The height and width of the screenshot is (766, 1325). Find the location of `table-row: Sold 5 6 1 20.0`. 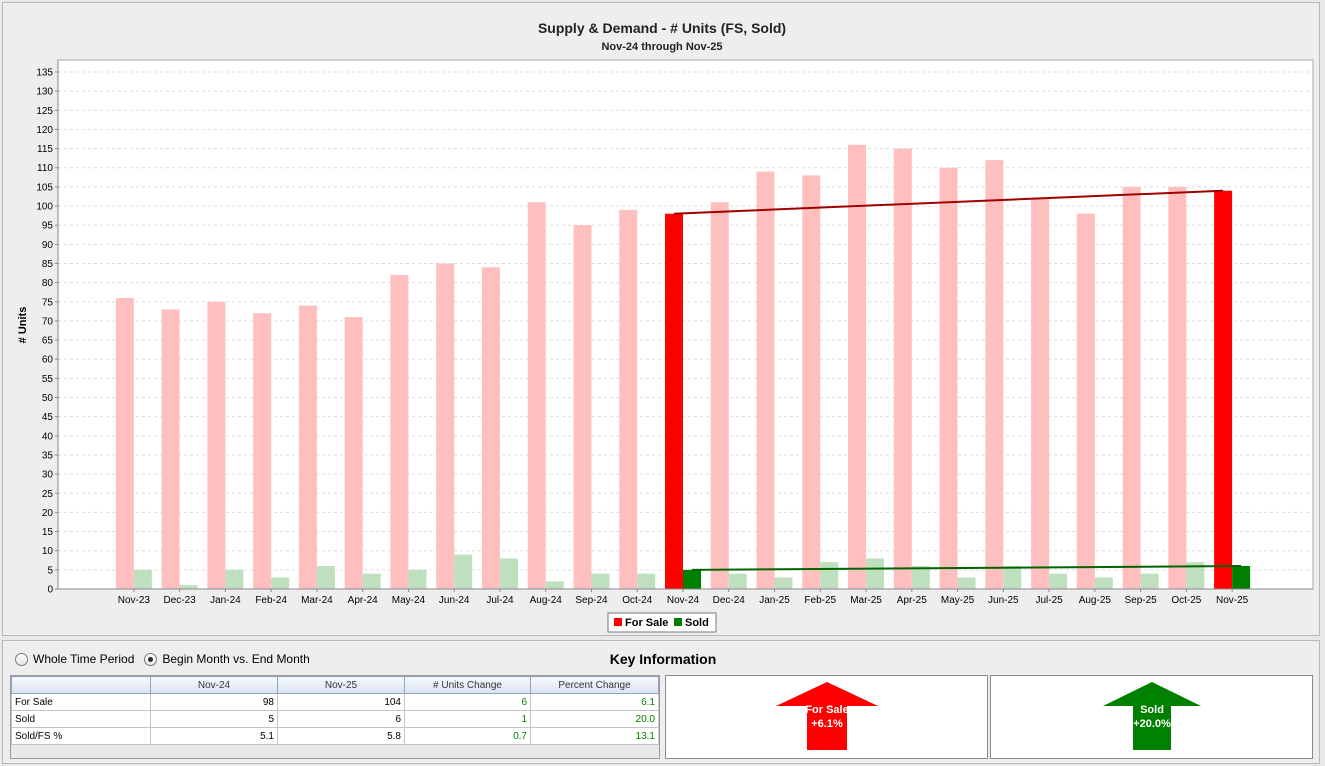

table-row: Sold 5 6 1 20.0 is located at coordinates (335, 719).